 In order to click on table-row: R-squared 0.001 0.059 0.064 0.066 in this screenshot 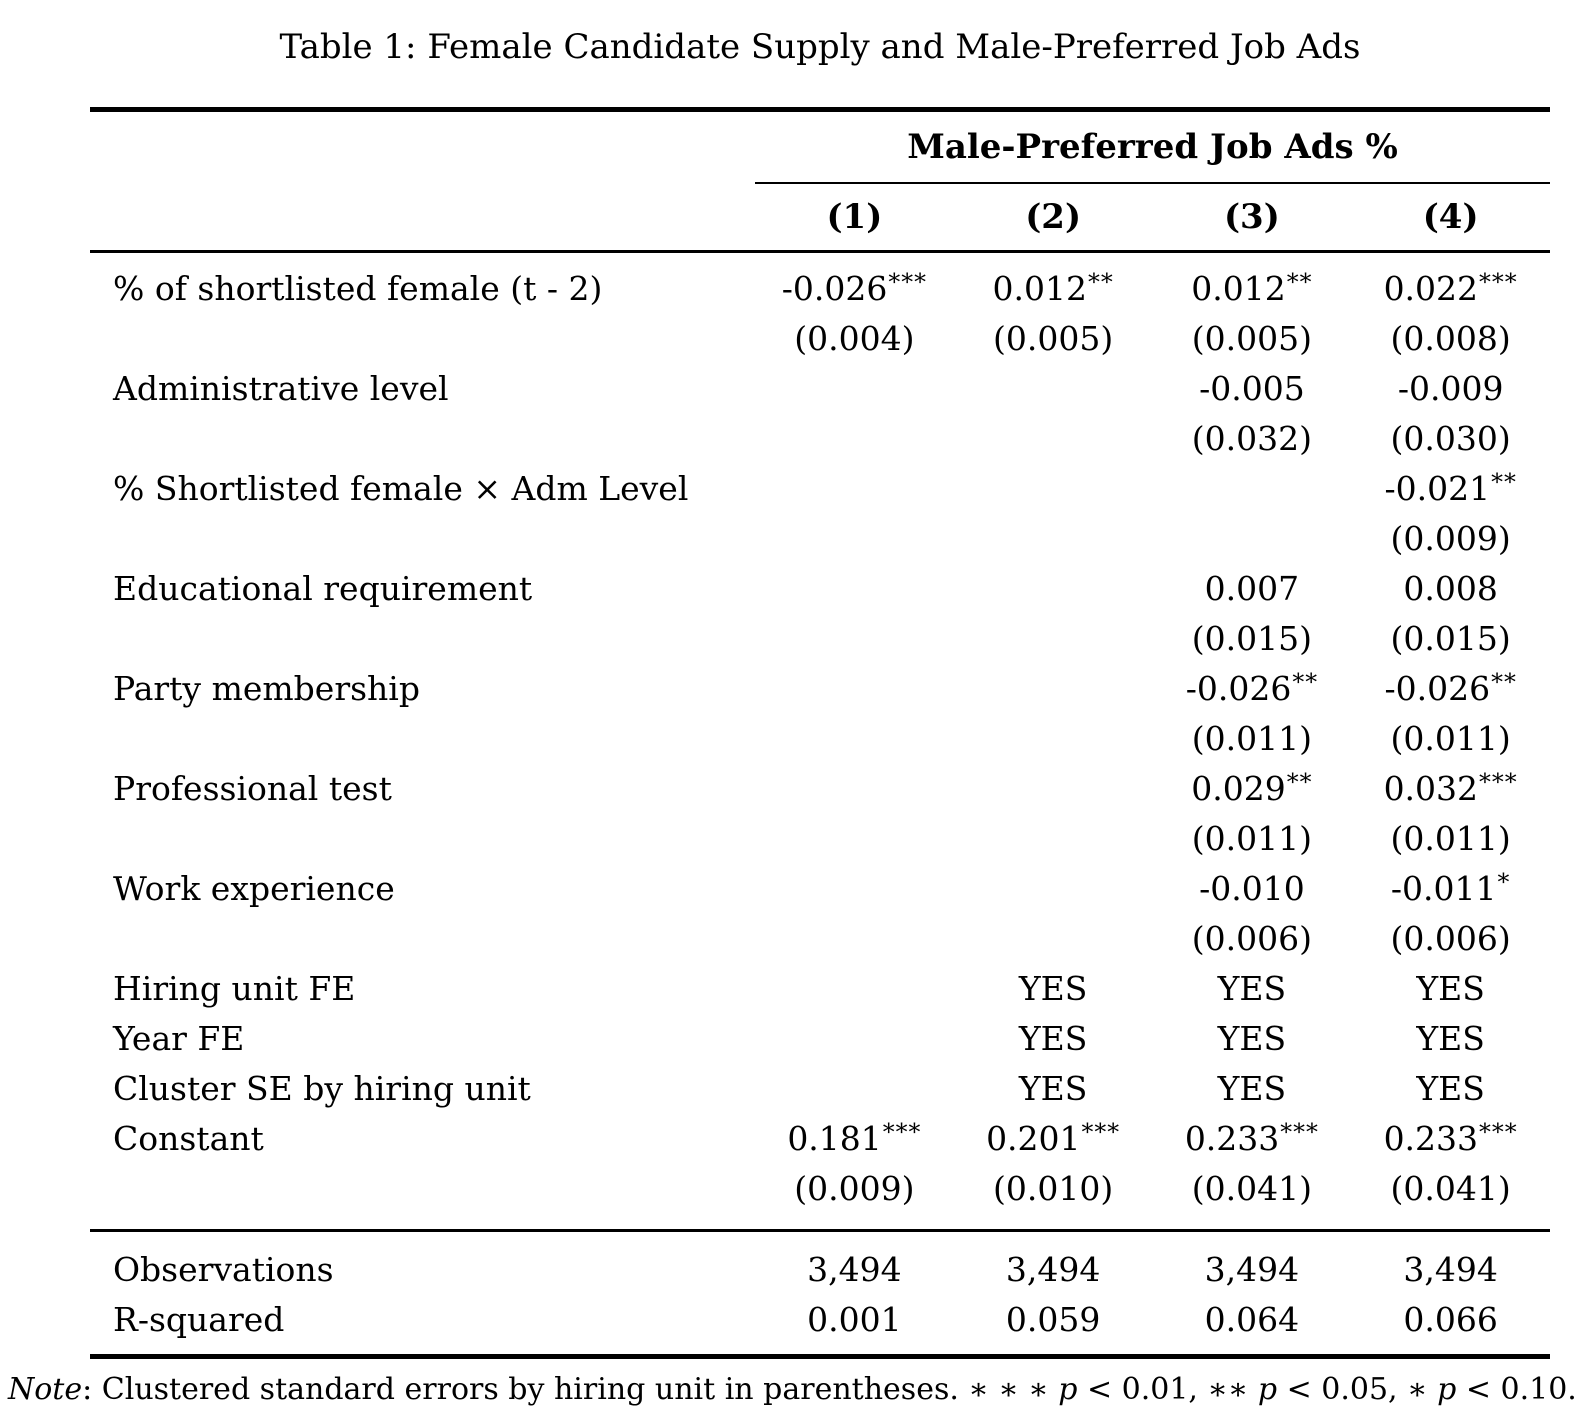, I will do `click(820, 1319)`.